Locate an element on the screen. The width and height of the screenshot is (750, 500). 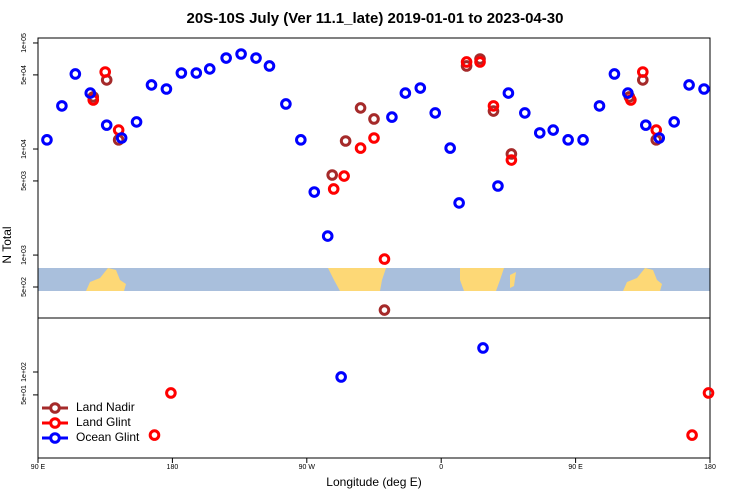
x-axis-label: Longitude (deg E) is located at coordinates (373, 482).